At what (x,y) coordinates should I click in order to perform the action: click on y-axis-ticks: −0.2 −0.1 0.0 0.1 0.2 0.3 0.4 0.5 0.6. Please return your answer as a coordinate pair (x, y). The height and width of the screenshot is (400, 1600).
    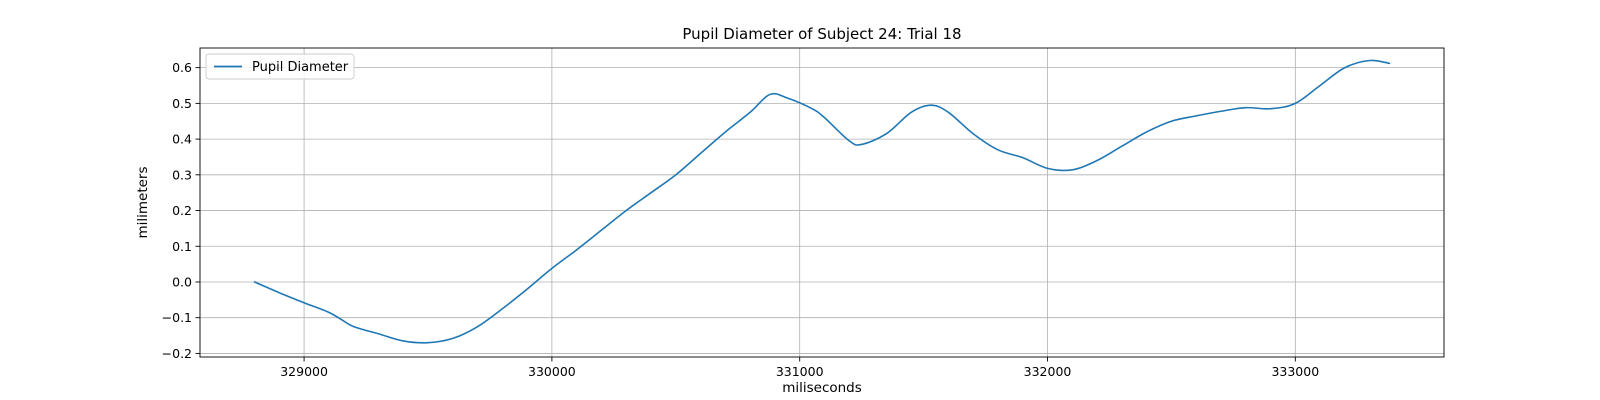
    Looking at the image, I should click on (181, 210).